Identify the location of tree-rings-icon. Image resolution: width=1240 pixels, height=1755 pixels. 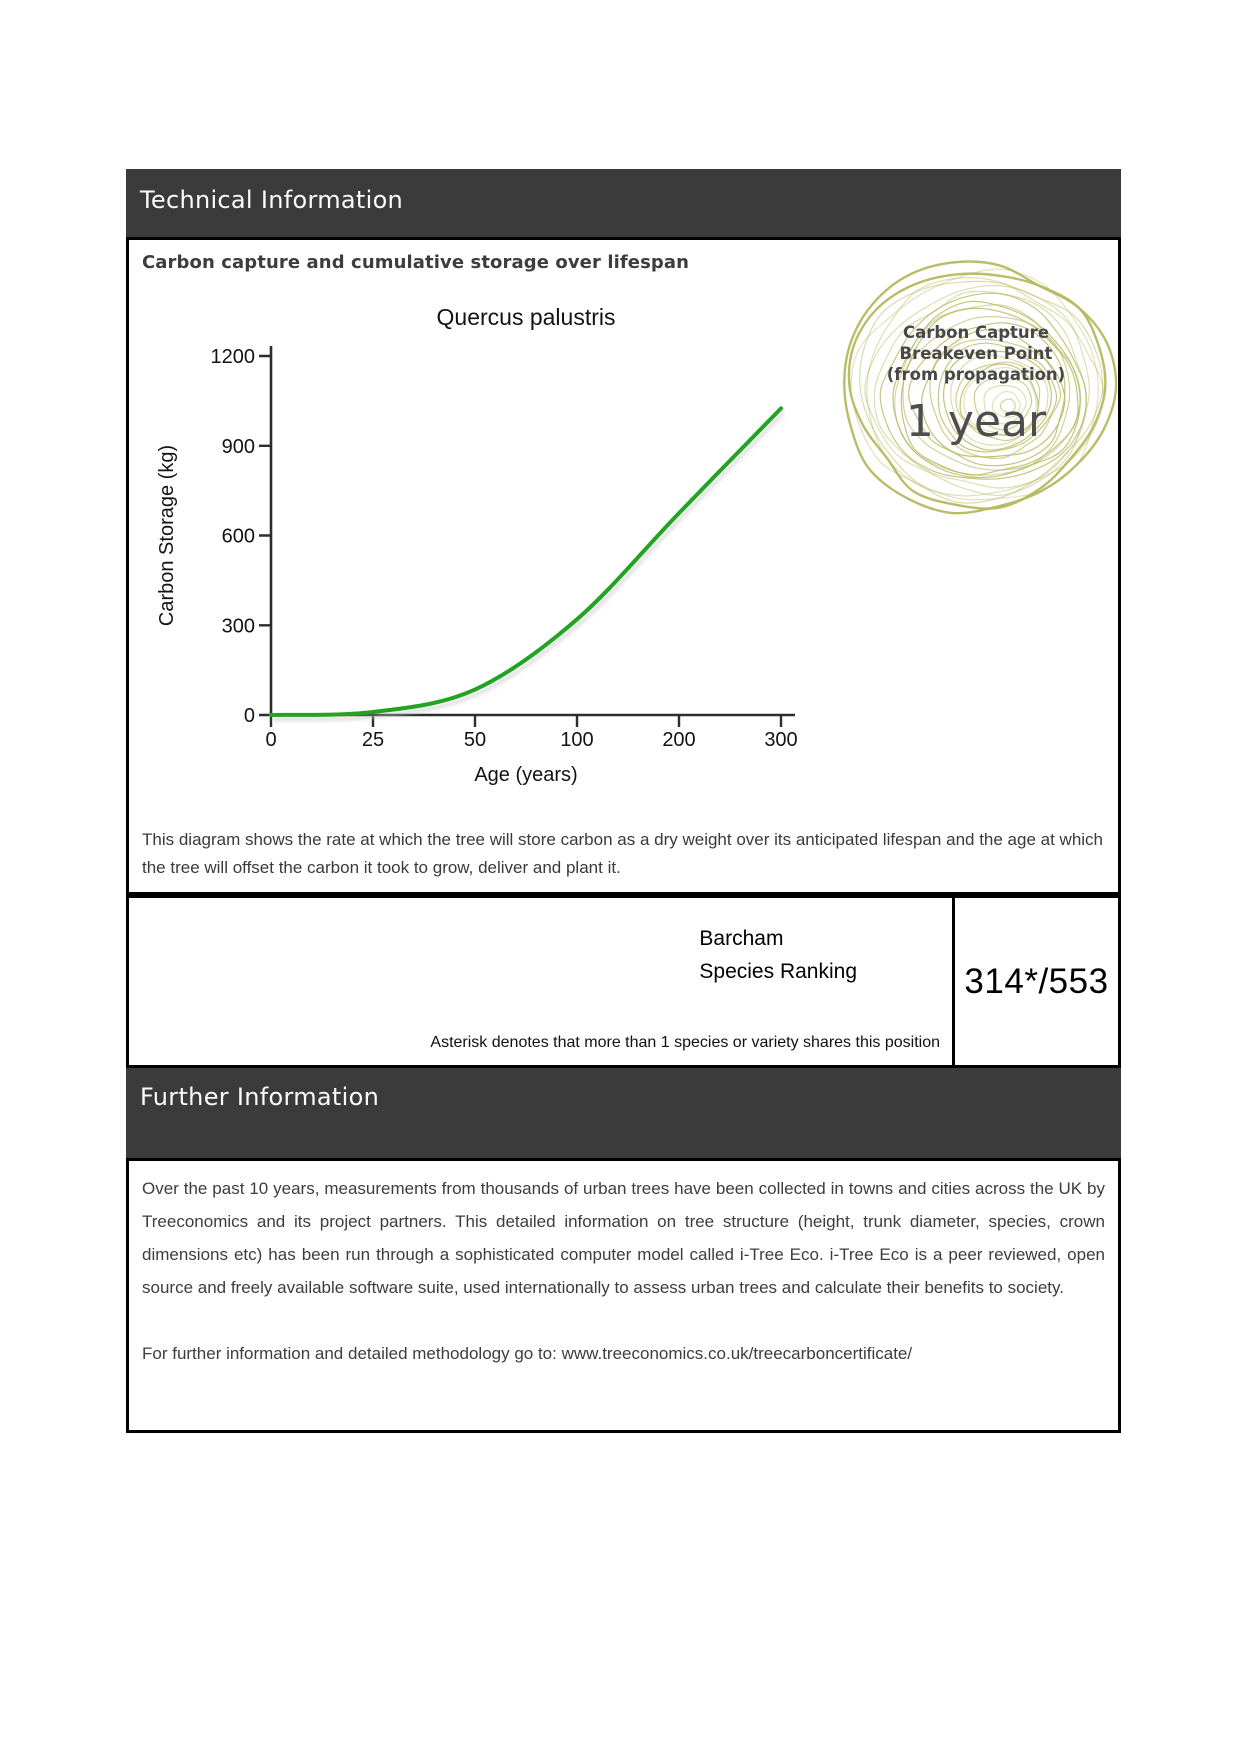
(980, 387).